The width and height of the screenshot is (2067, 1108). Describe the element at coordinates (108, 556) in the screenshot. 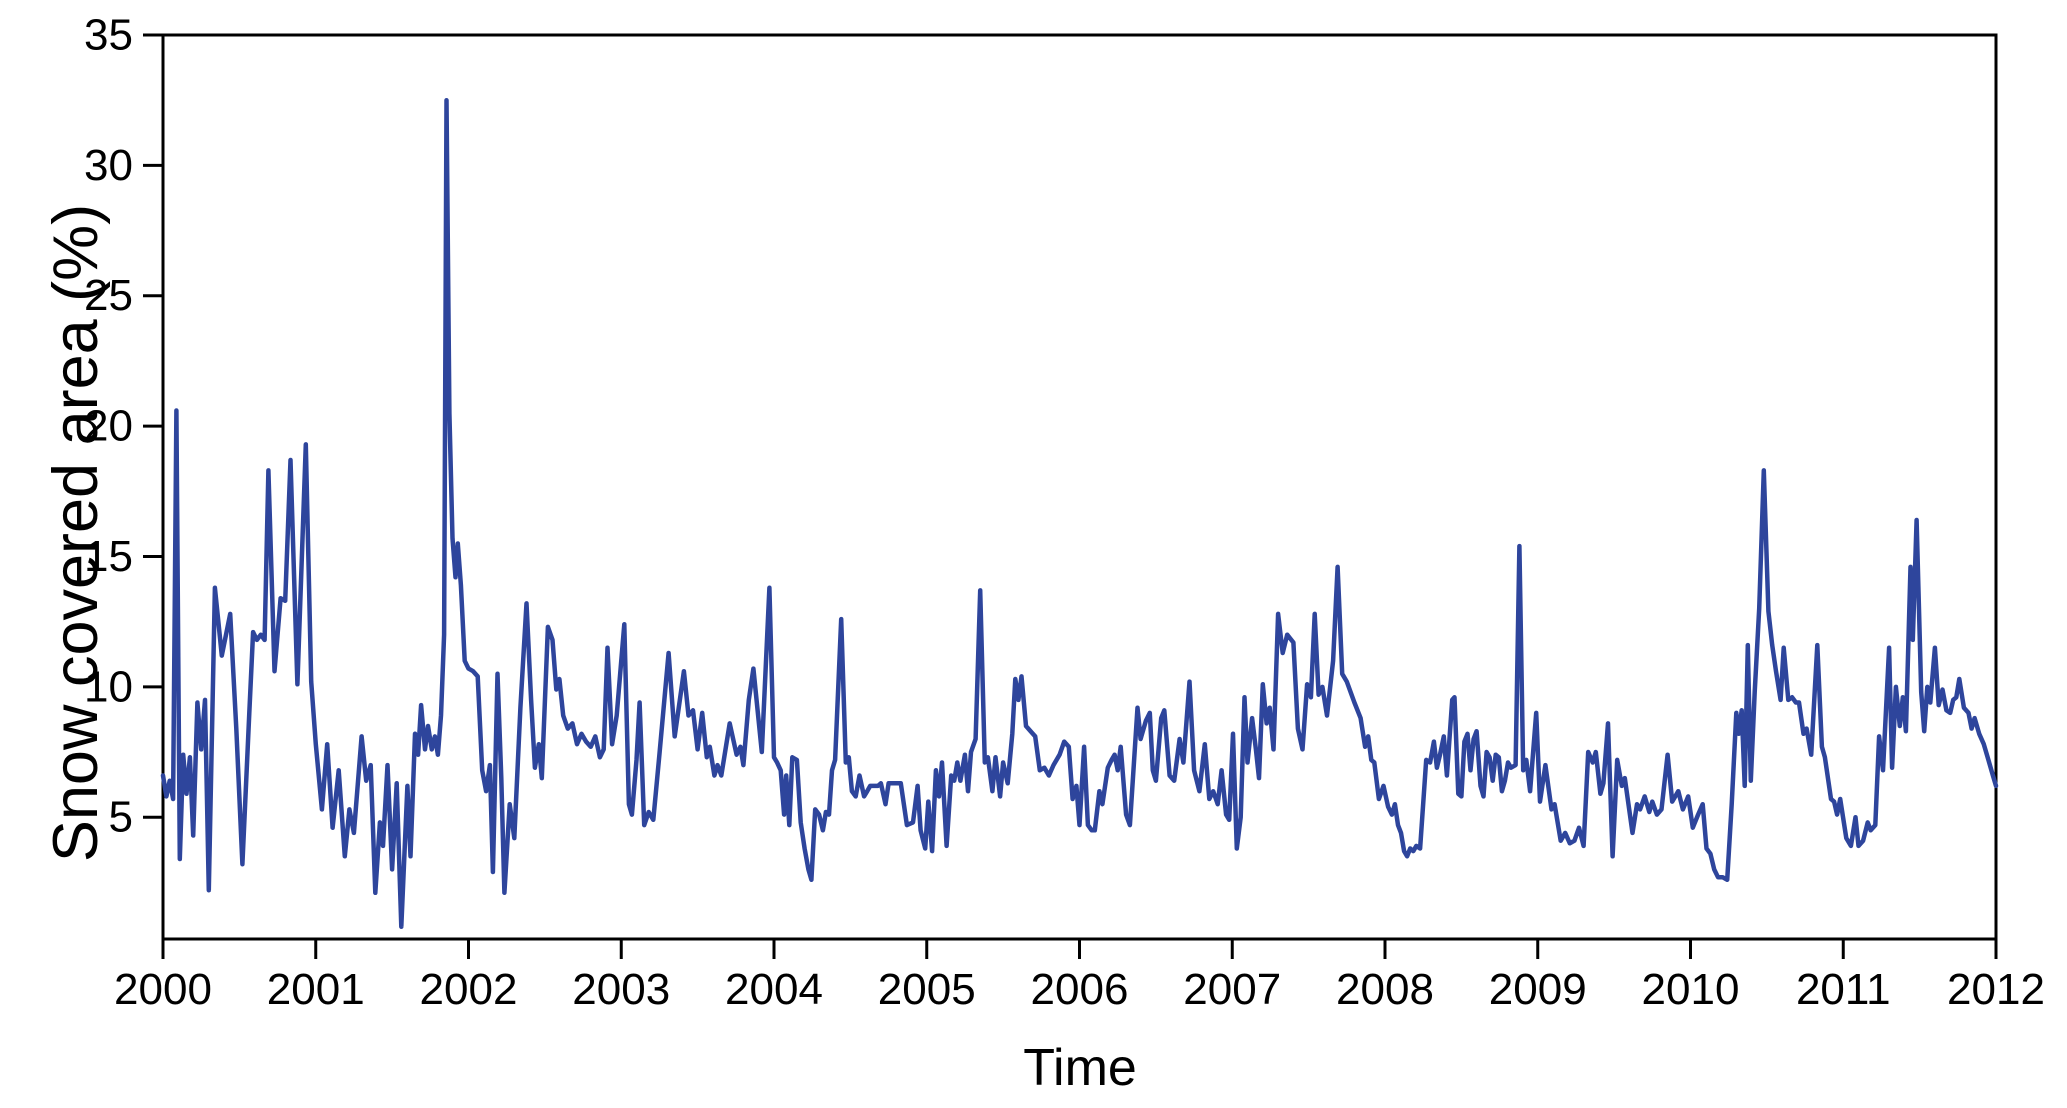

I see `y-tick-label-15: 15` at that location.